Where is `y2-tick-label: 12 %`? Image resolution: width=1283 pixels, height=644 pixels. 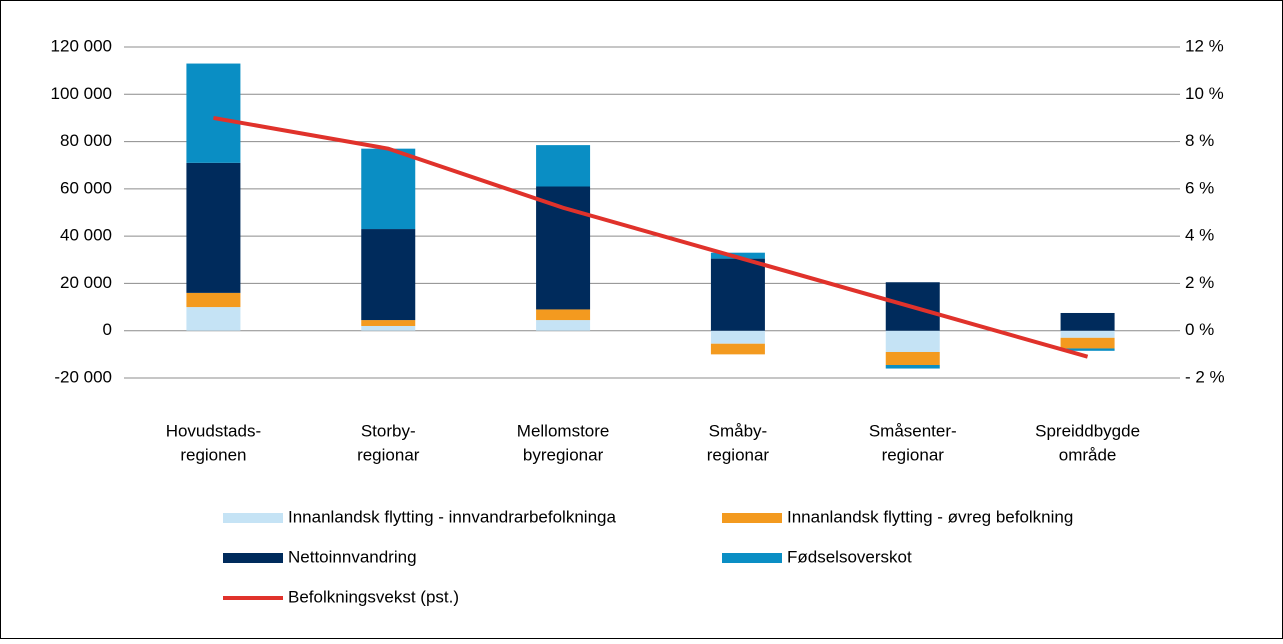
y2-tick-label: 12 % is located at coordinates (1204, 45).